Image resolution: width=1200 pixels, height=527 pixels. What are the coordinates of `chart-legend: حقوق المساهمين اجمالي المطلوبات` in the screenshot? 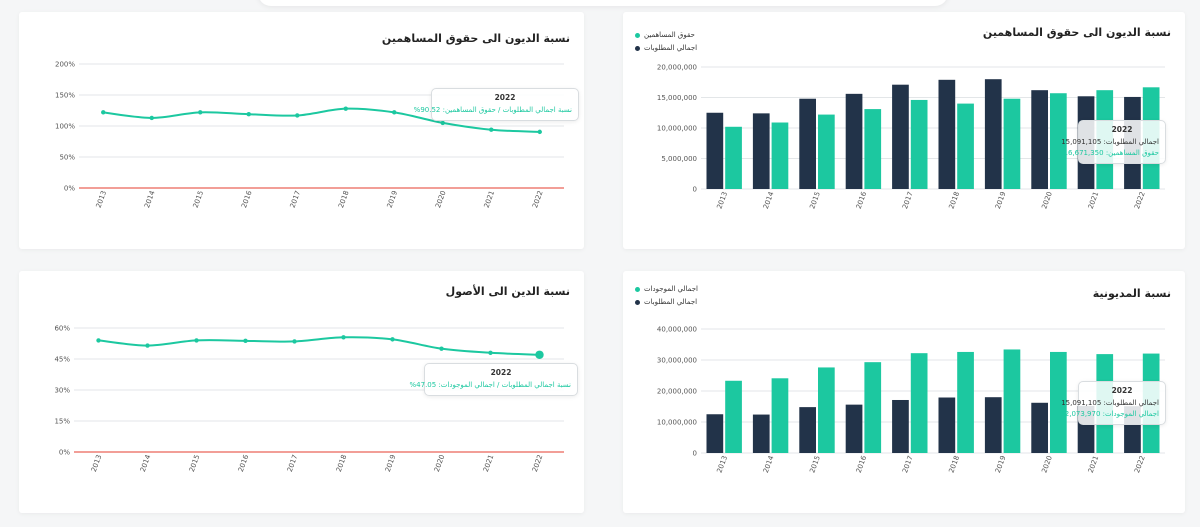 It's located at (666, 44).